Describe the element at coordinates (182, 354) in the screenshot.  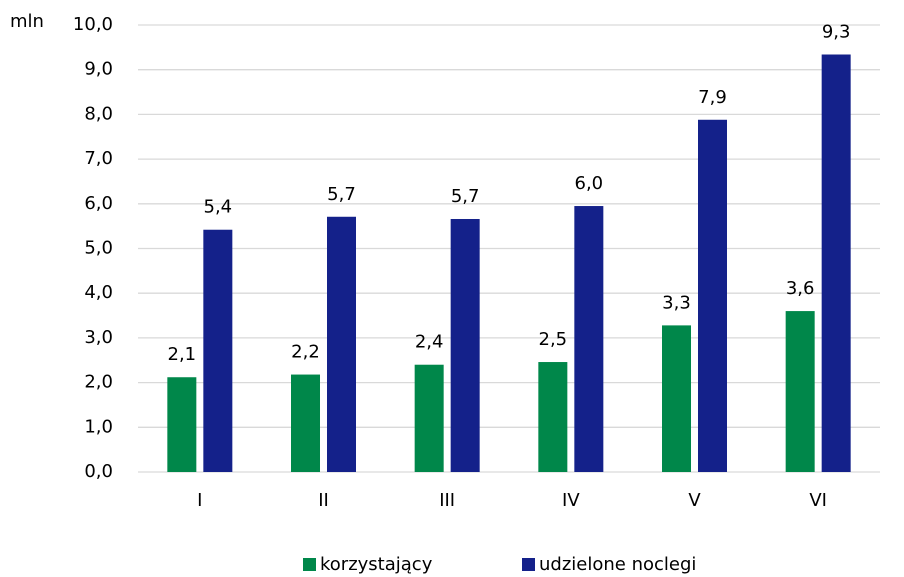
I see `value-label: 2,1` at that location.